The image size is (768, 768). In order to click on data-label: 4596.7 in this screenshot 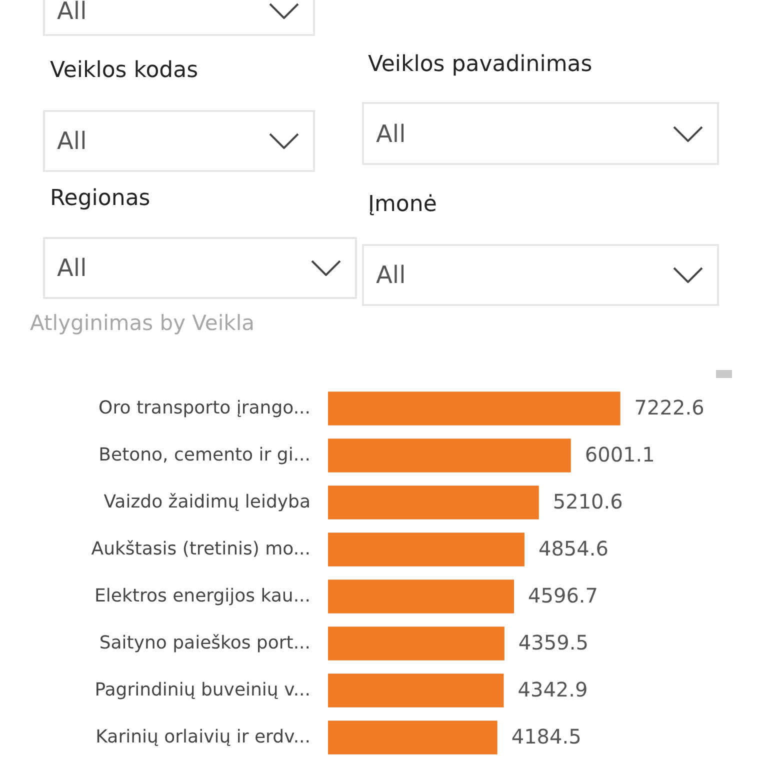, I will do `click(563, 596)`.